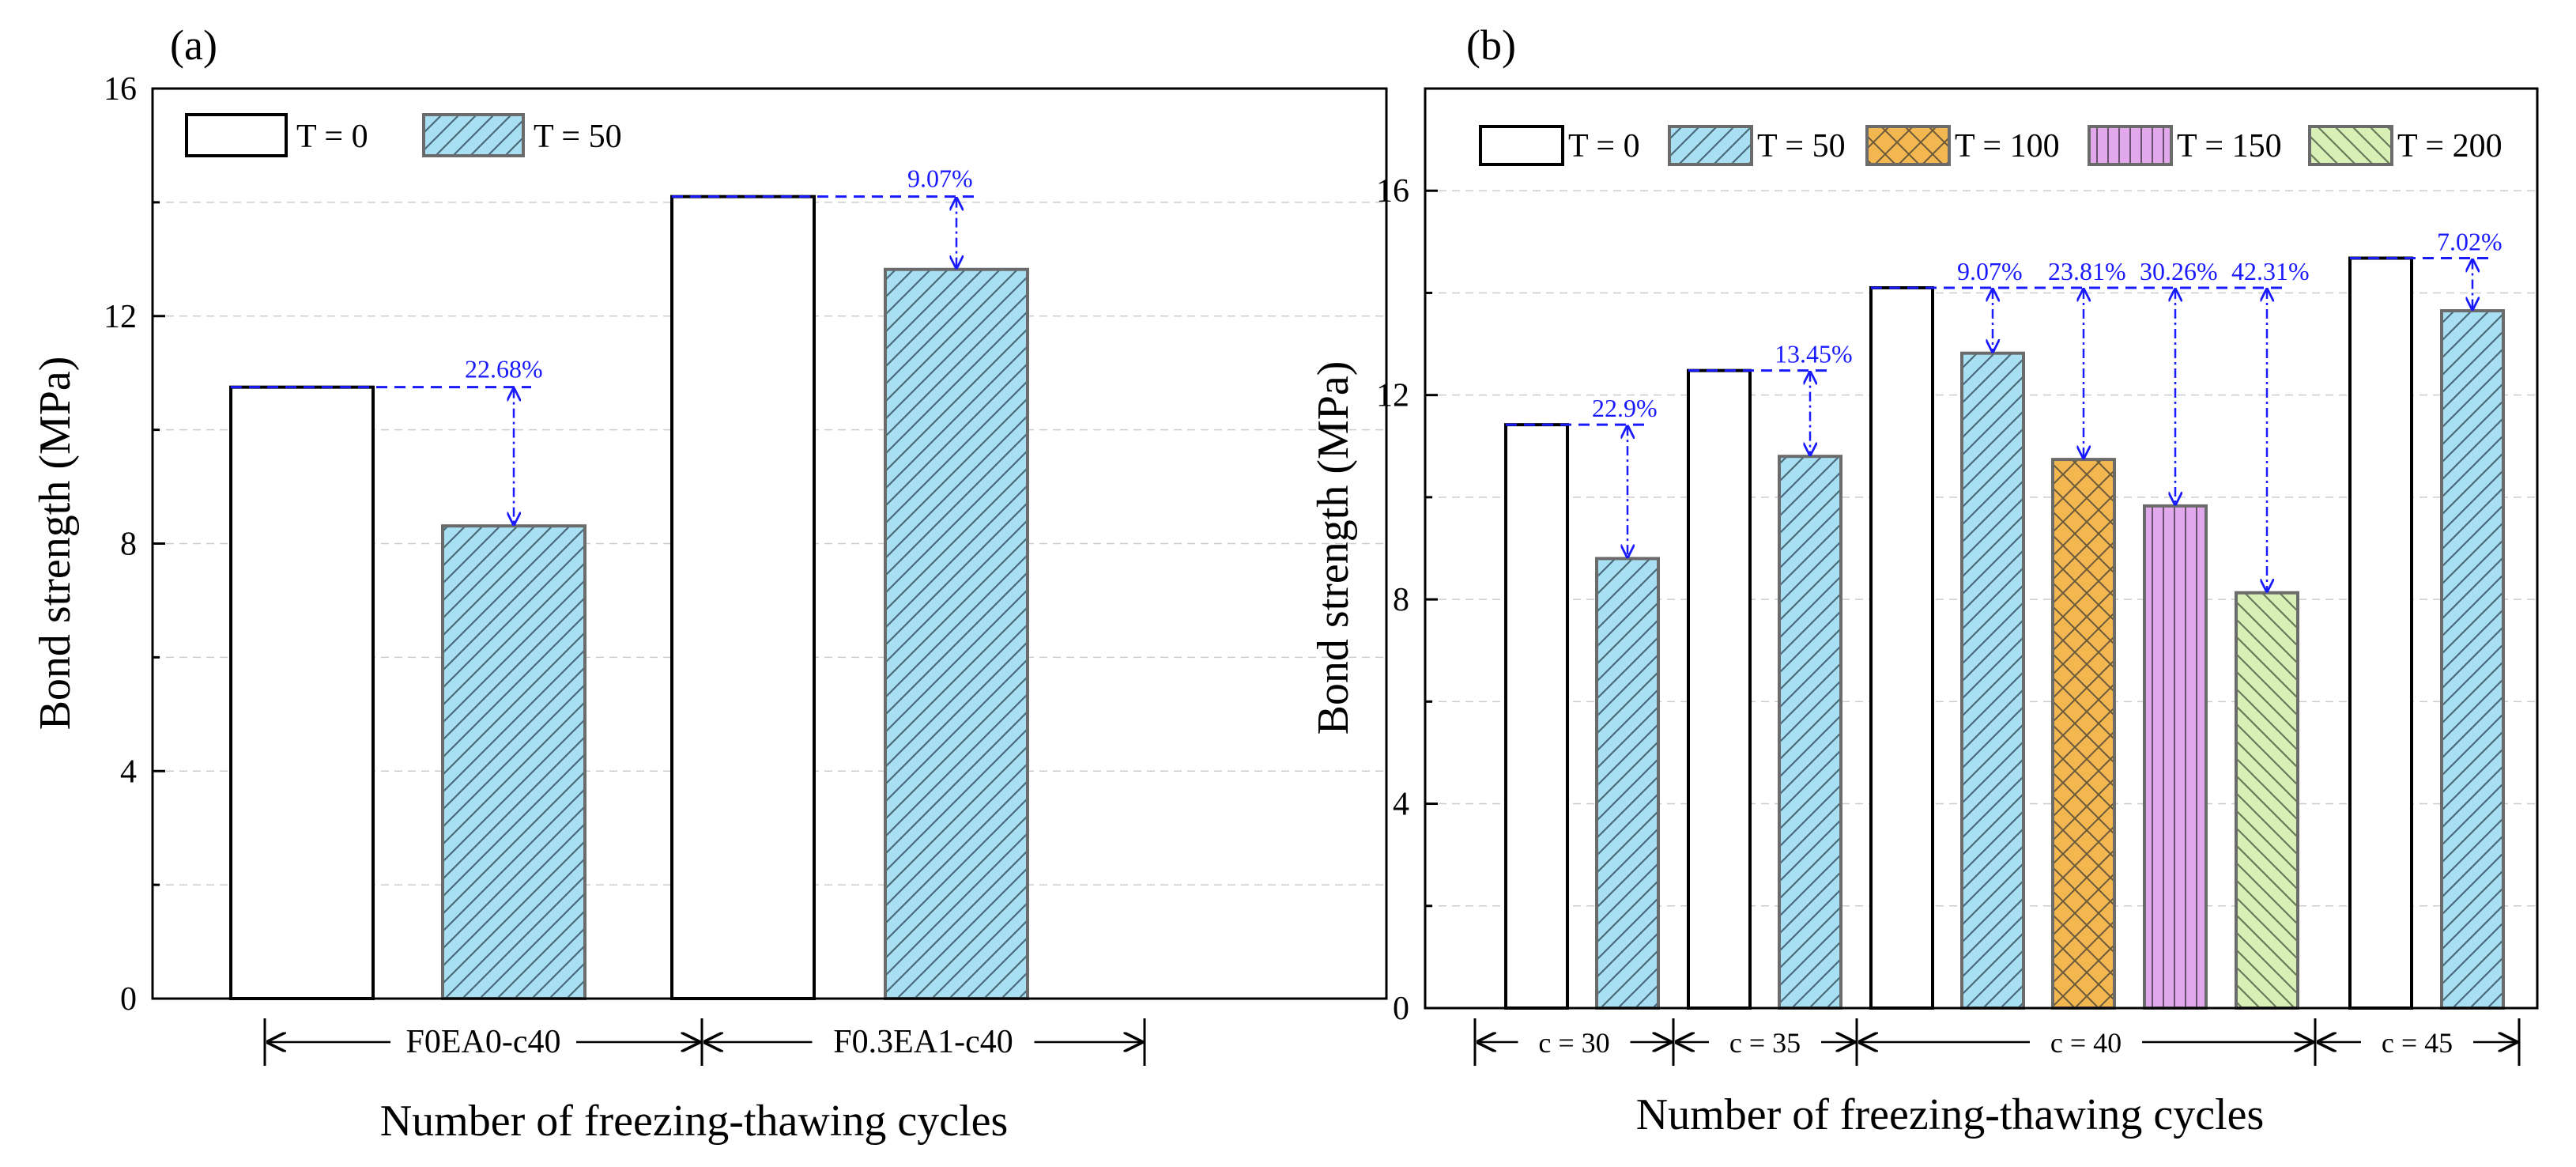 This screenshot has height=1167, width=2576. Describe the element at coordinates (1333, 548) in the screenshot. I see `panel-b-y-axis-title: Bond strength (MPa)` at that location.